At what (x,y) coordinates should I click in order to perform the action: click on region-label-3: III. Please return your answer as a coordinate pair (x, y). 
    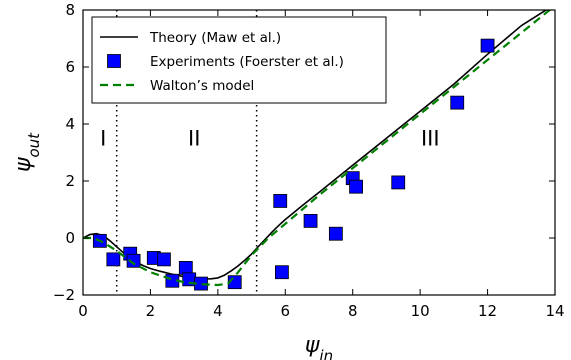
    Looking at the image, I should click on (430, 138).